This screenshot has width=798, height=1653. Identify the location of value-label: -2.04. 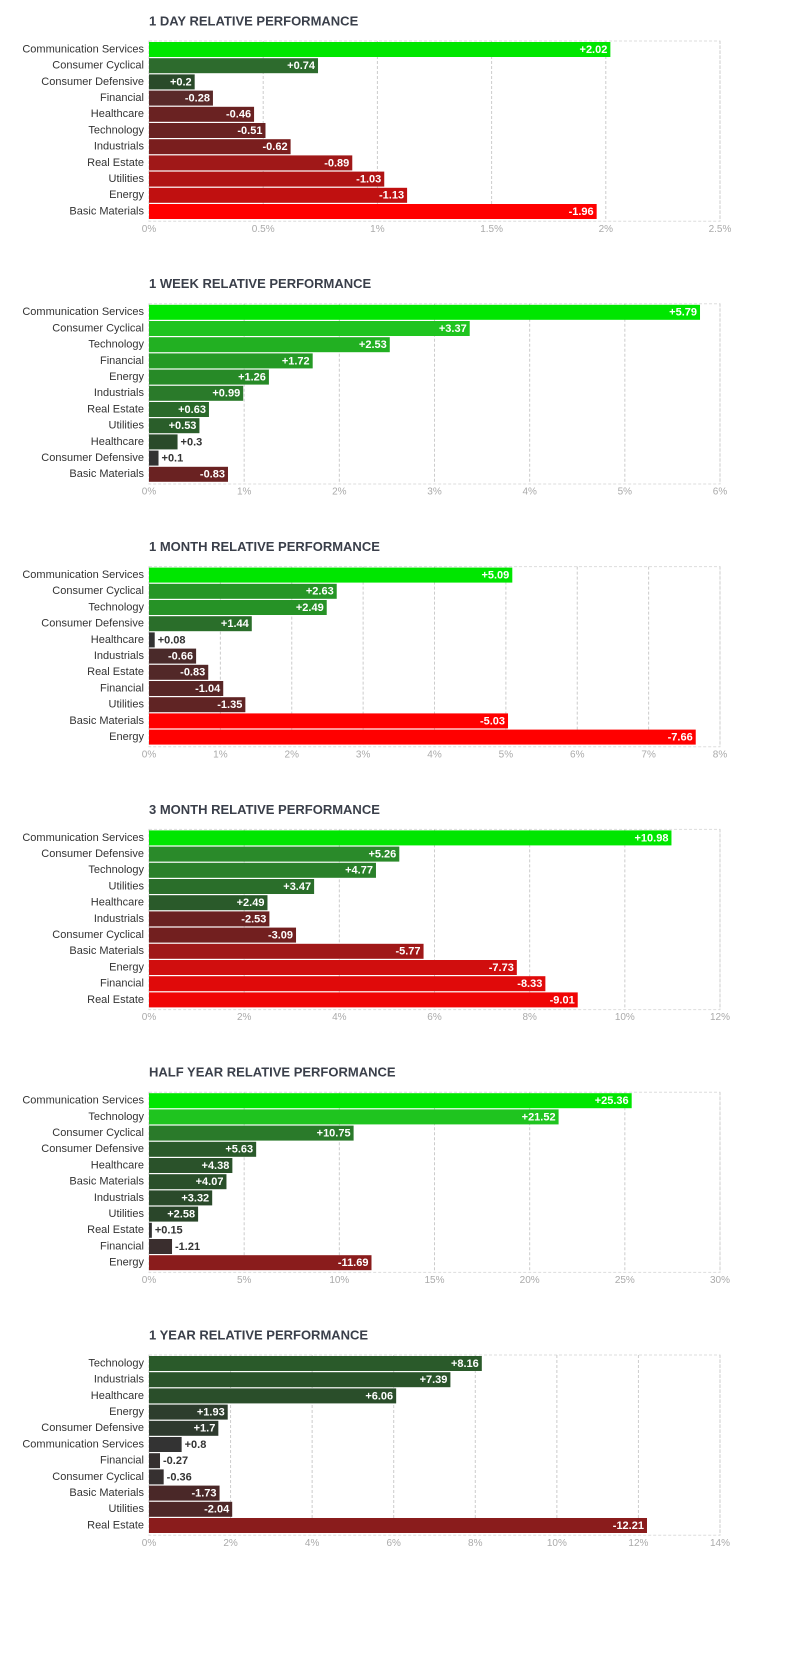
(217, 1510).